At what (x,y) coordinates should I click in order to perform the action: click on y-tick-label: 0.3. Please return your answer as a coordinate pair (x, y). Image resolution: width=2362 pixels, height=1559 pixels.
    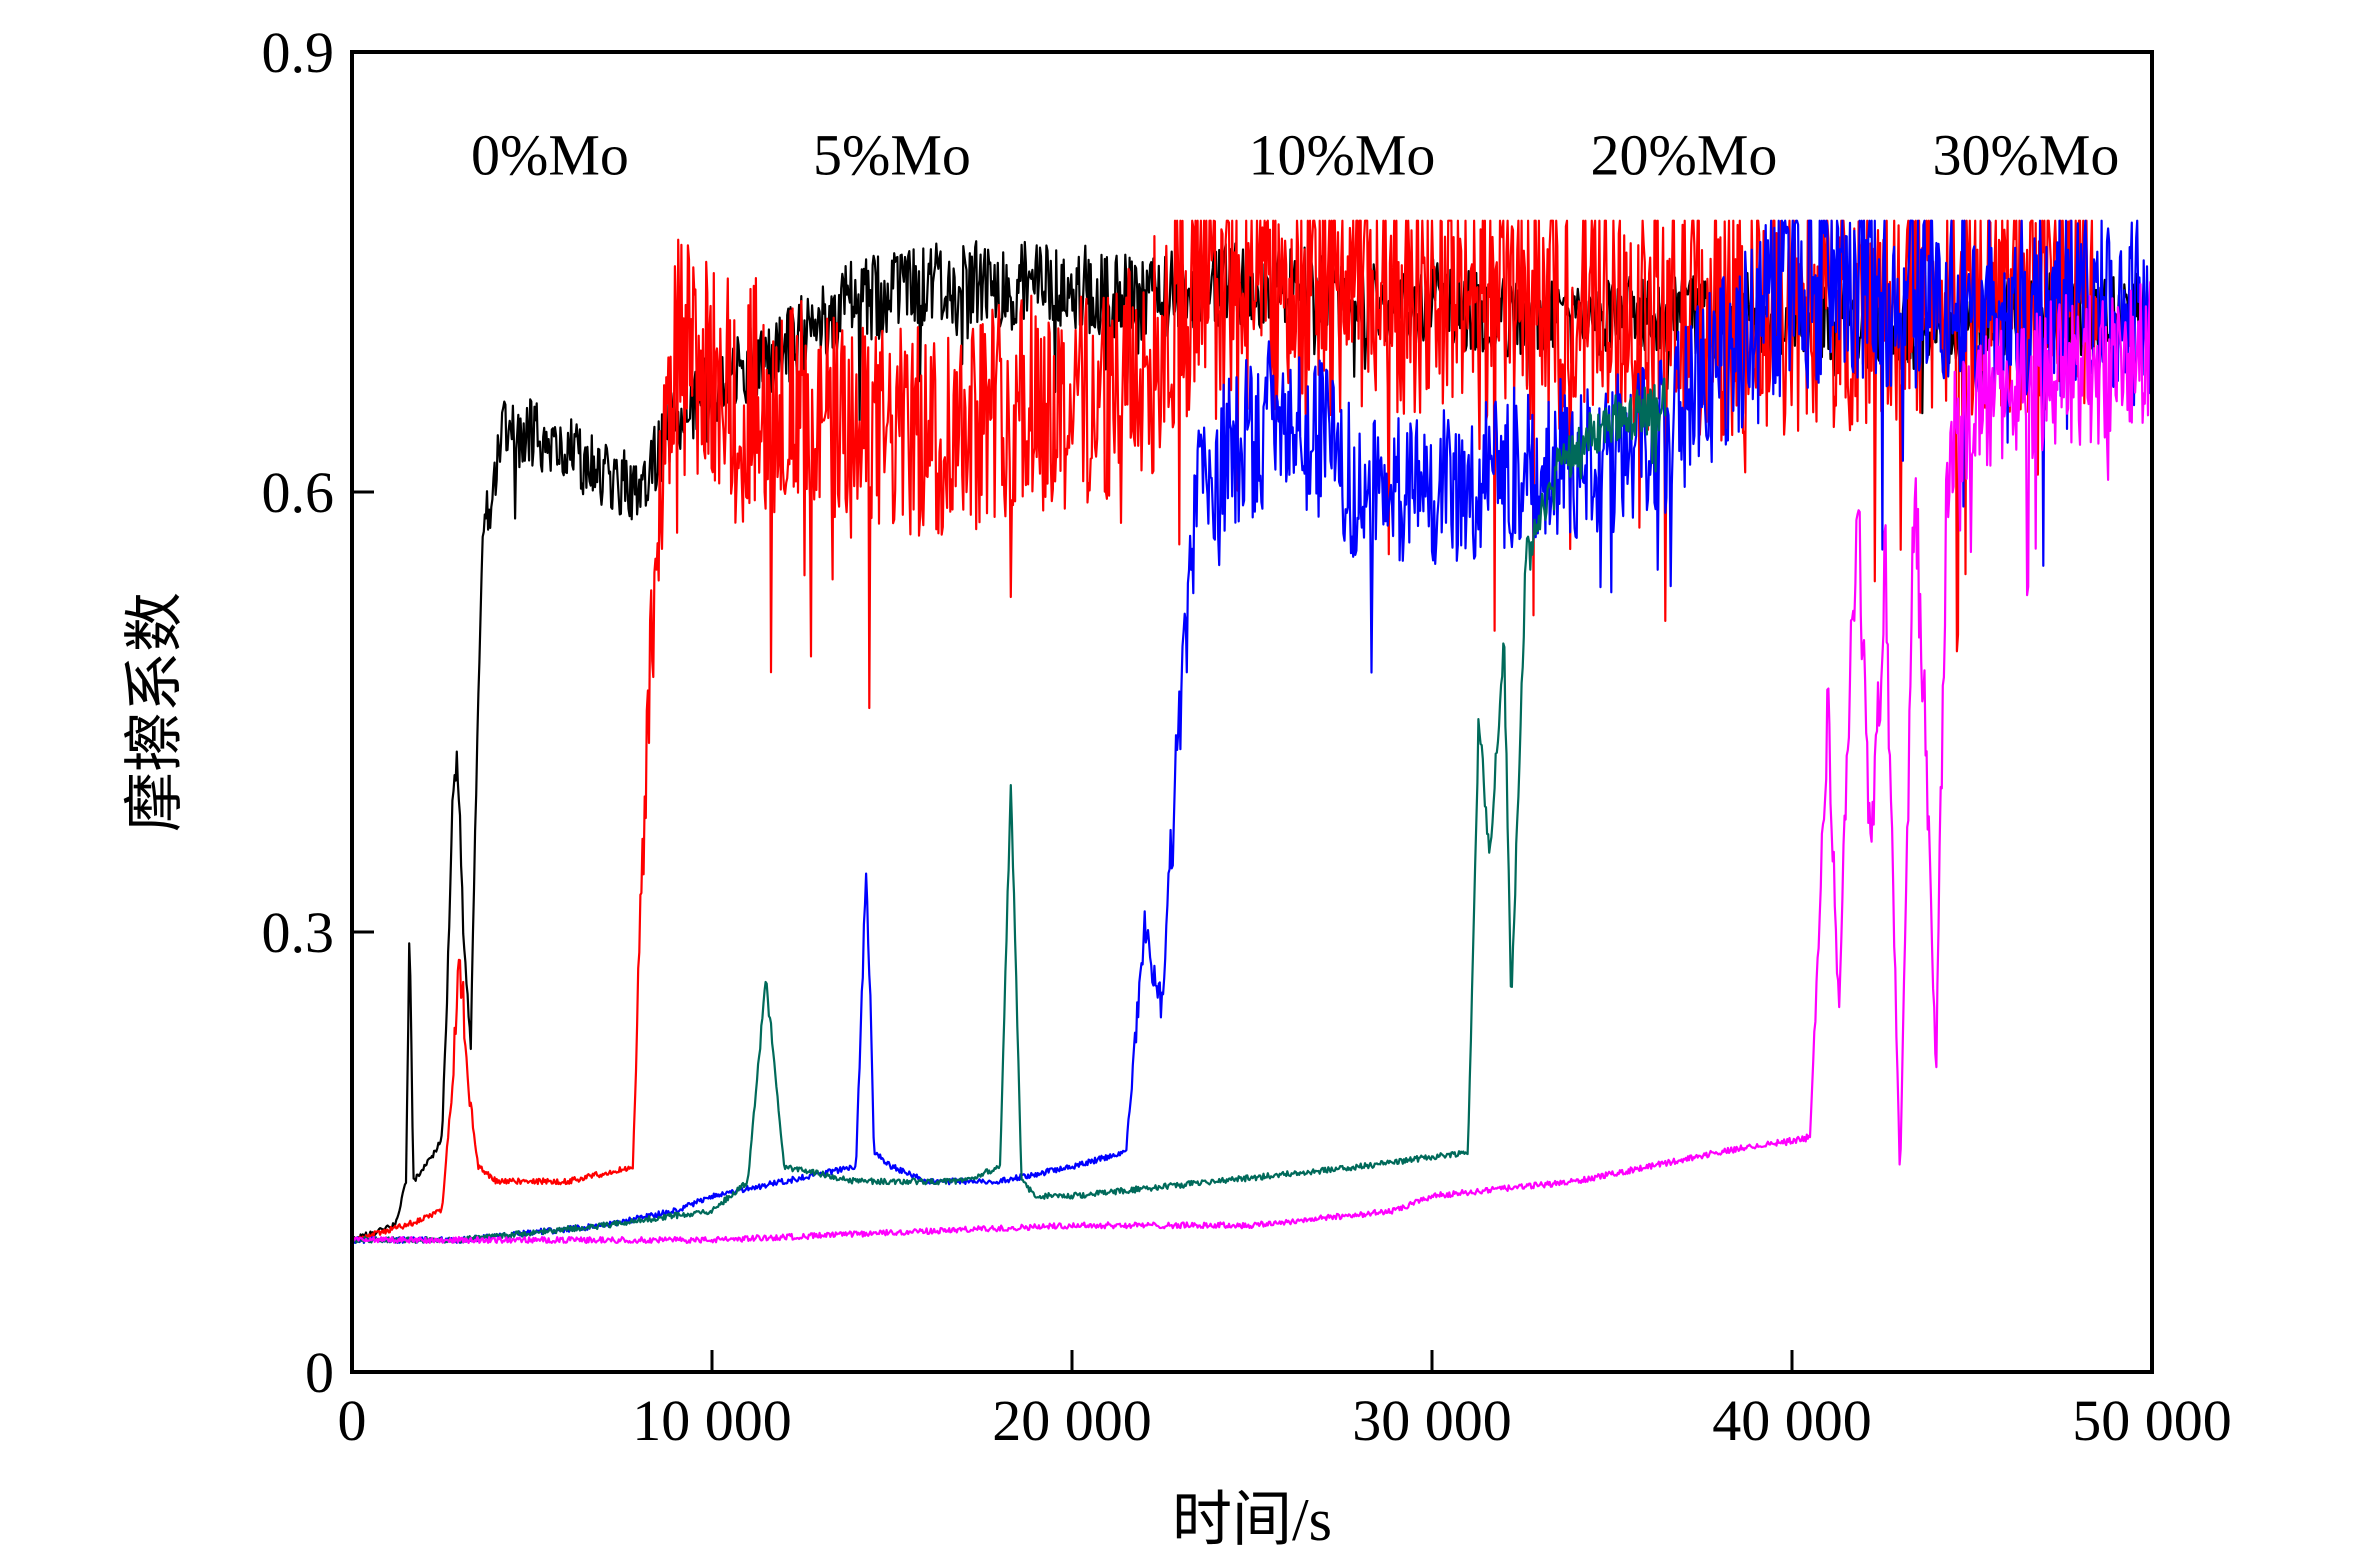
    Looking at the image, I should click on (298, 932).